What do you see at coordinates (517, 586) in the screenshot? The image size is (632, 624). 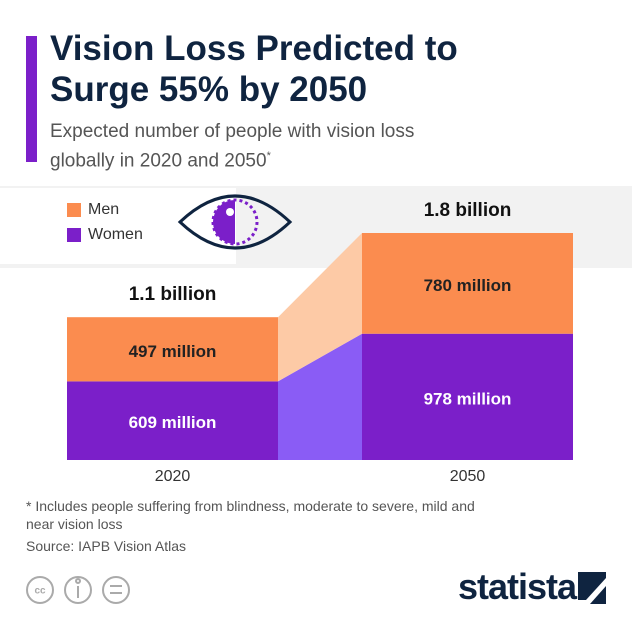 I see `brand-logo: statista` at bounding box center [517, 586].